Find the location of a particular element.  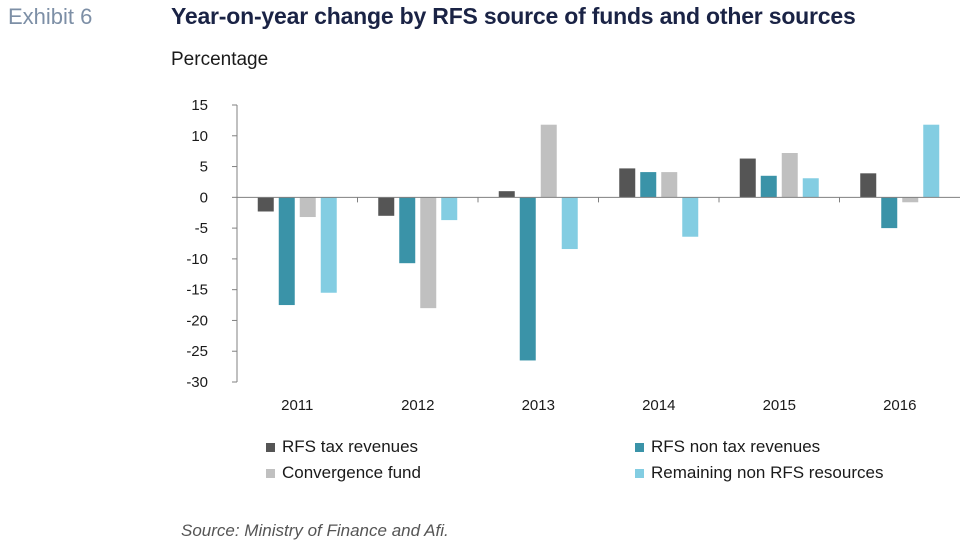

y-tick-label: -20 is located at coordinates (197, 320).